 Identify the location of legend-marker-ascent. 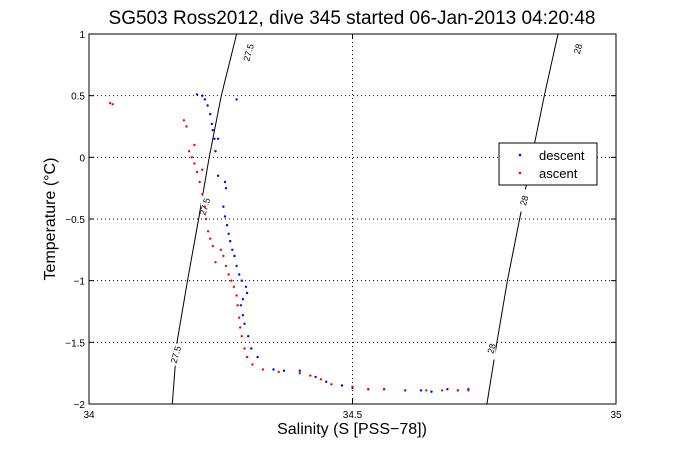
(520, 173).